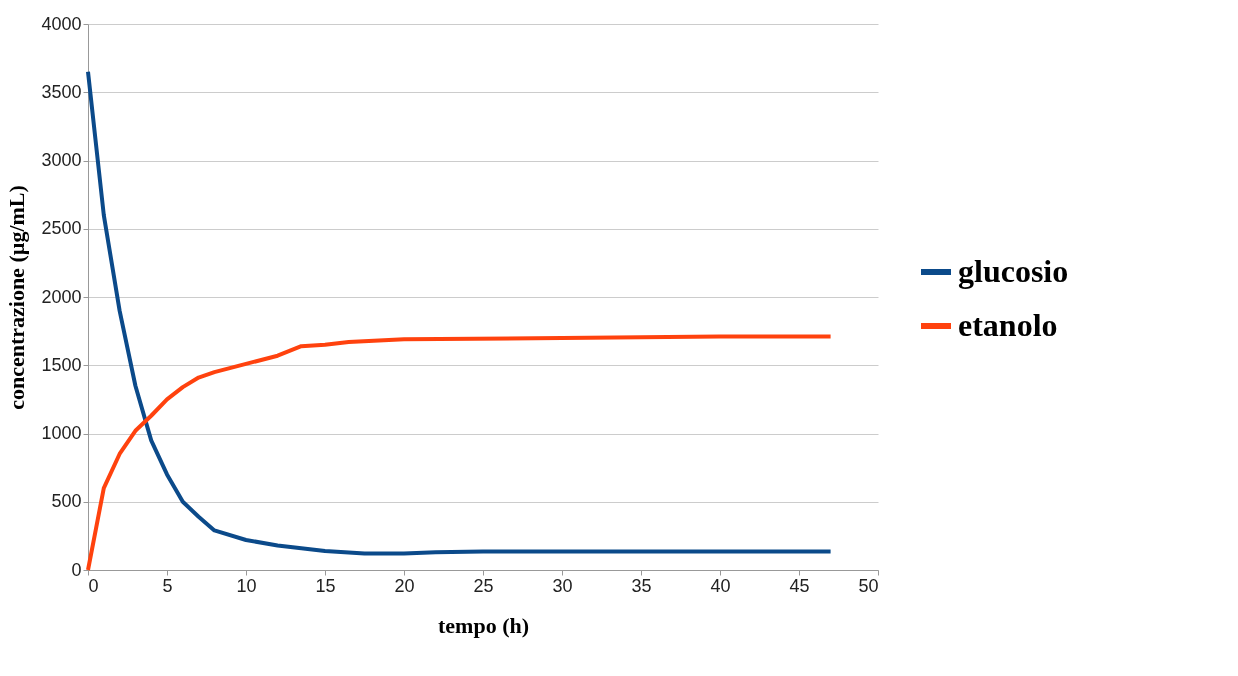  What do you see at coordinates (720, 585) in the screenshot?
I see `x-tick-label: 40` at bounding box center [720, 585].